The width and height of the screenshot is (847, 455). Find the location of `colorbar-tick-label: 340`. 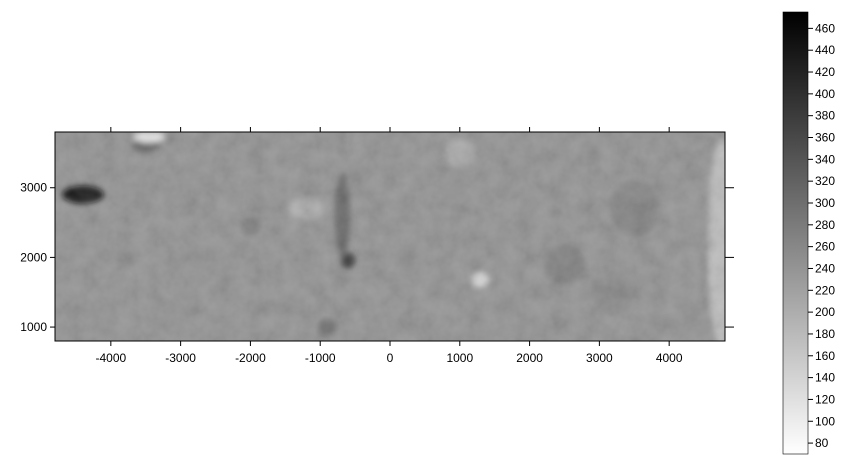

colorbar-tick-label: 340 is located at coordinates (825, 159).